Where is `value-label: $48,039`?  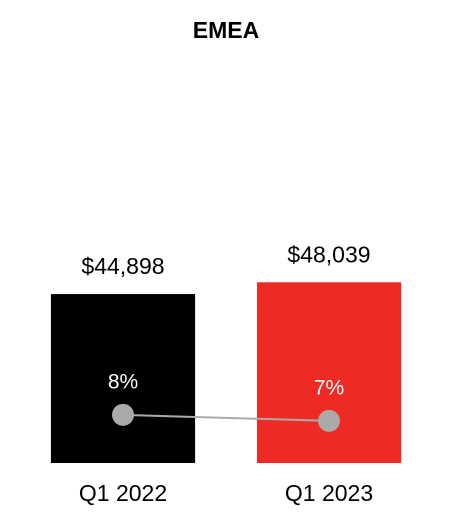
value-label: $48,039 is located at coordinates (328, 254).